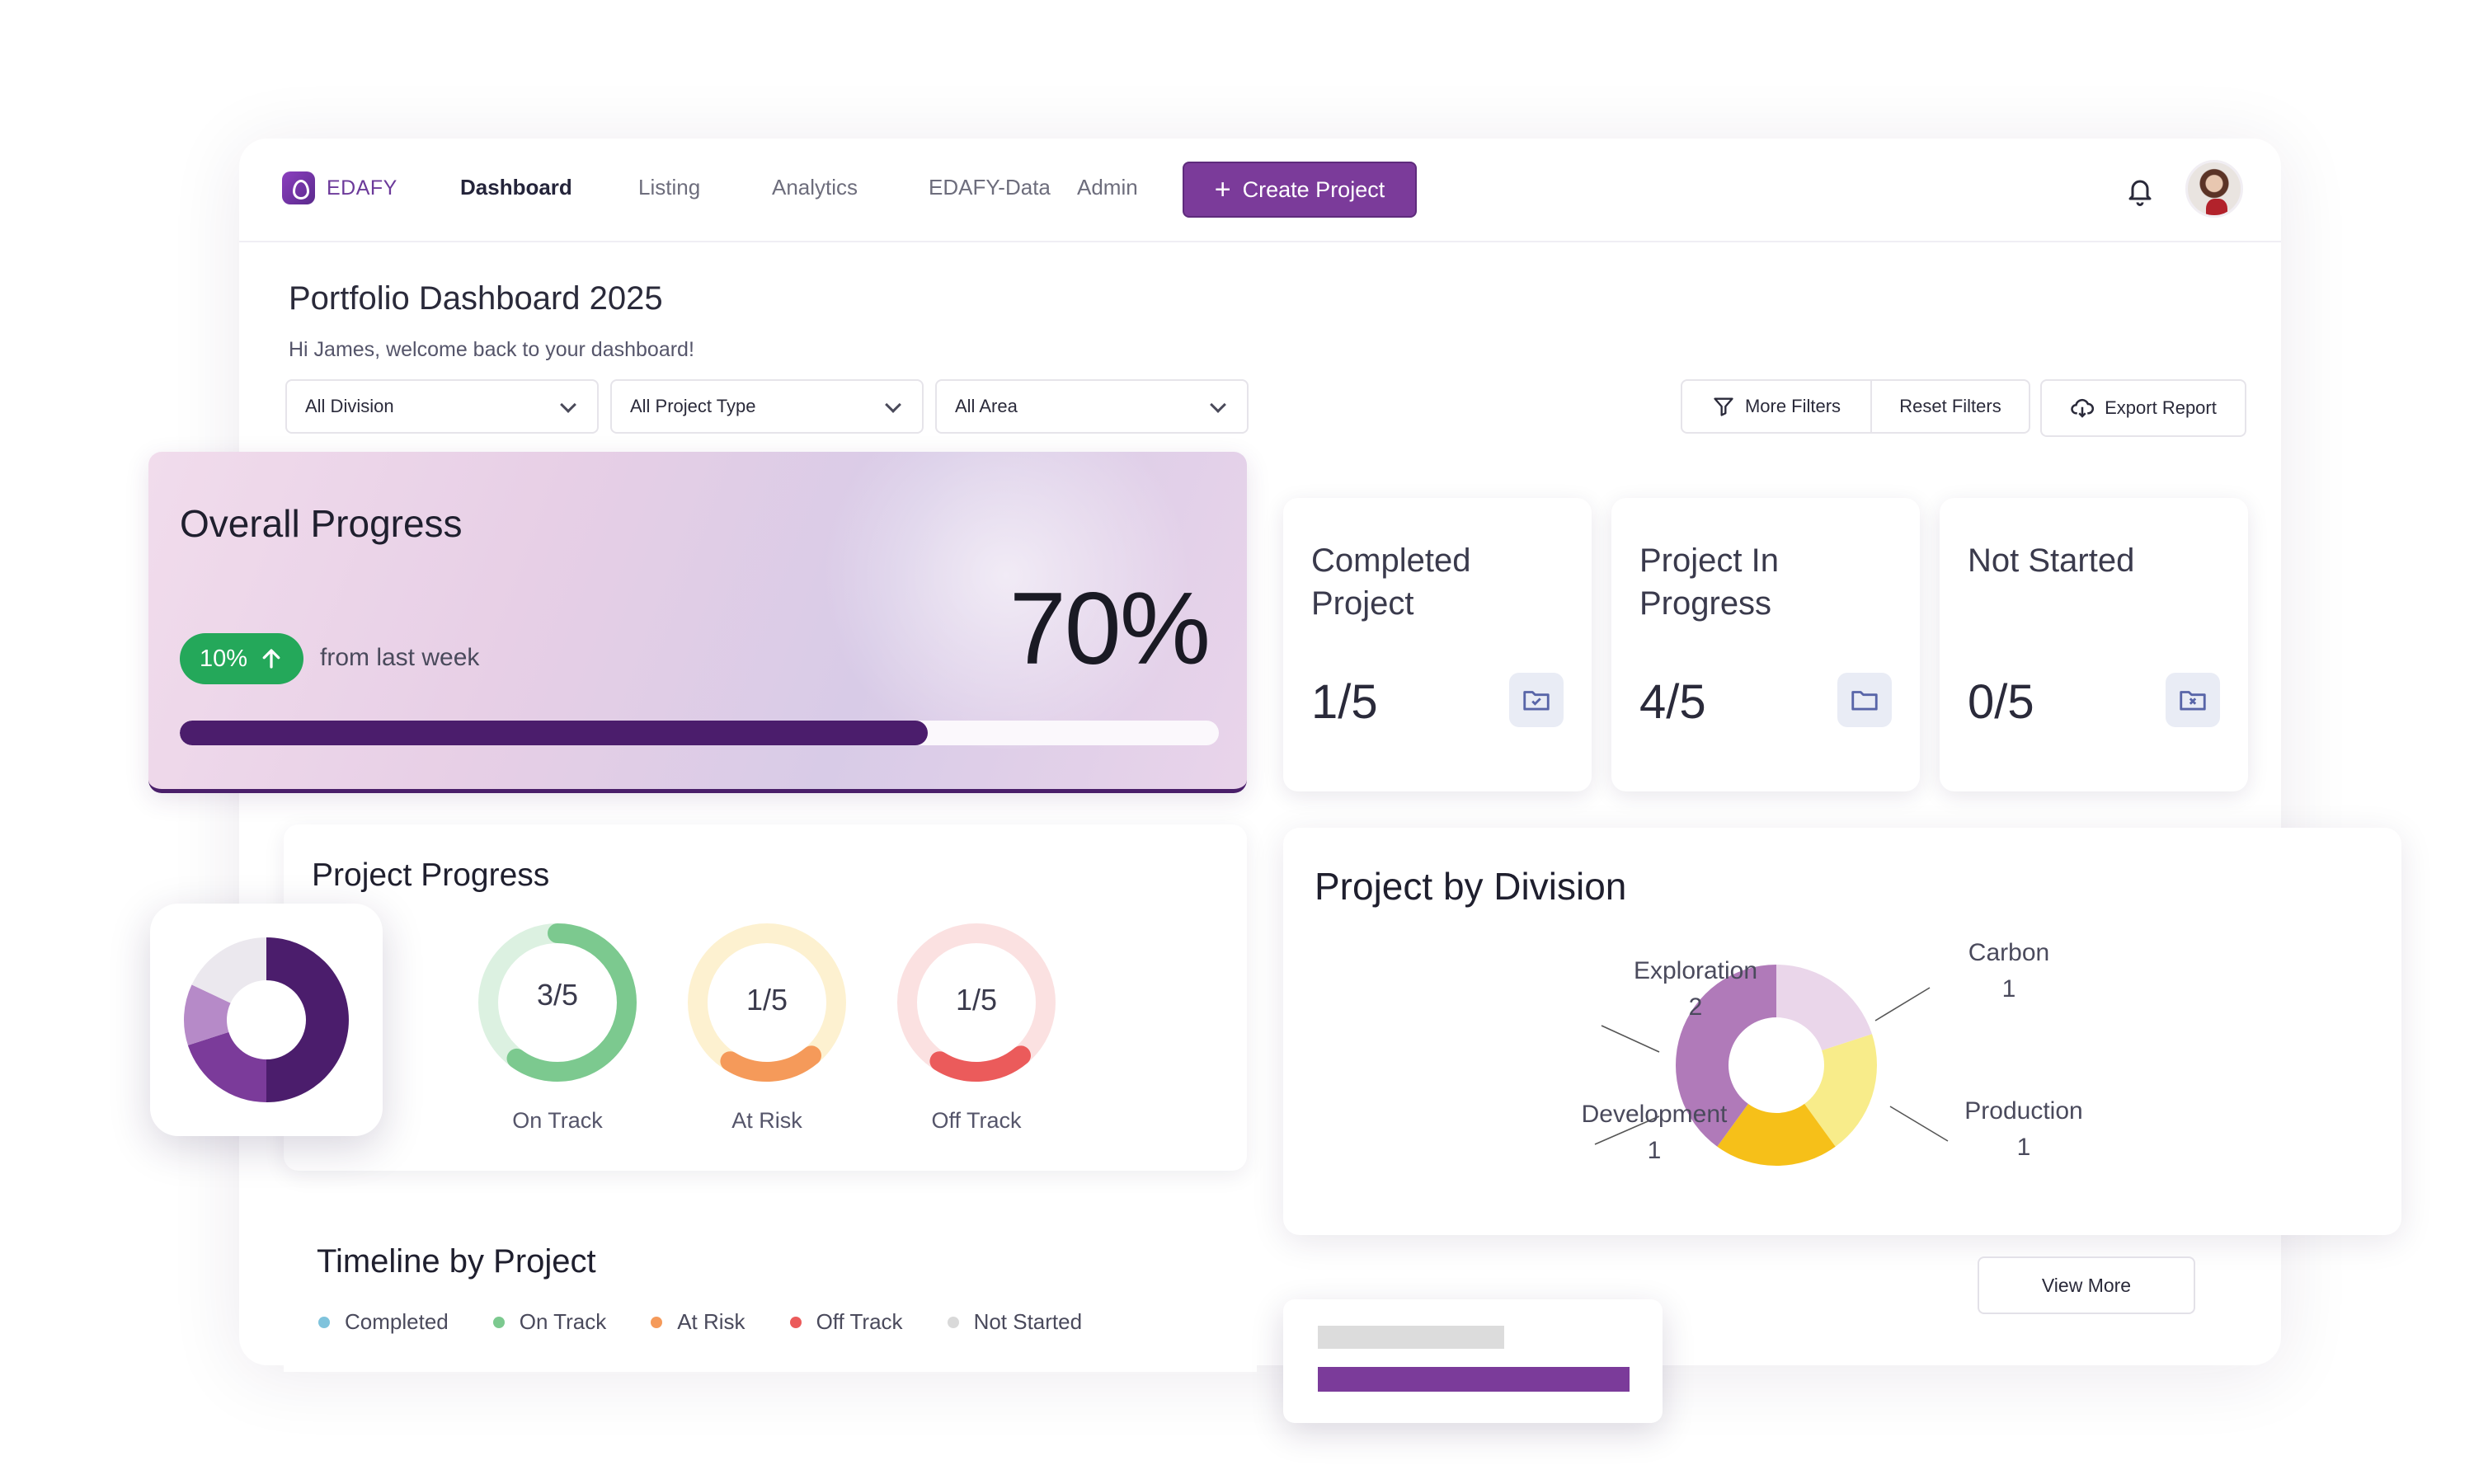  What do you see at coordinates (1840, 1090) in the screenshot?
I see `division-slice-production` at bounding box center [1840, 1090].